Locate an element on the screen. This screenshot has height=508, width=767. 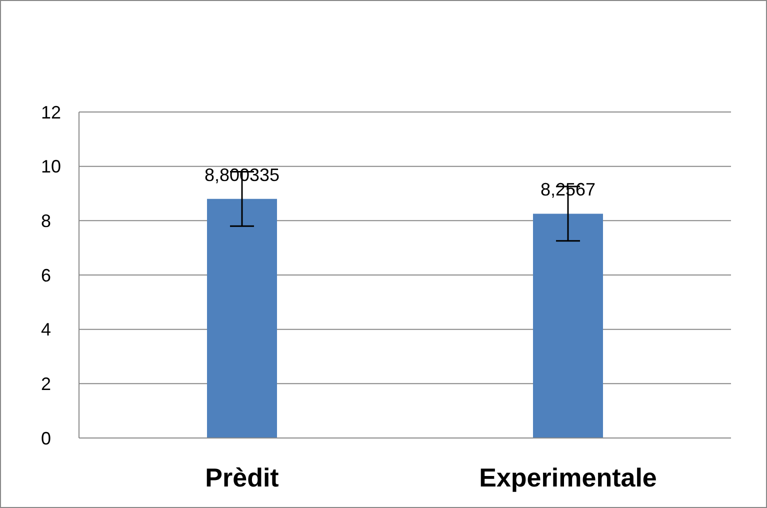
y-tick-label: 6 is located at coordinates (46, 275).